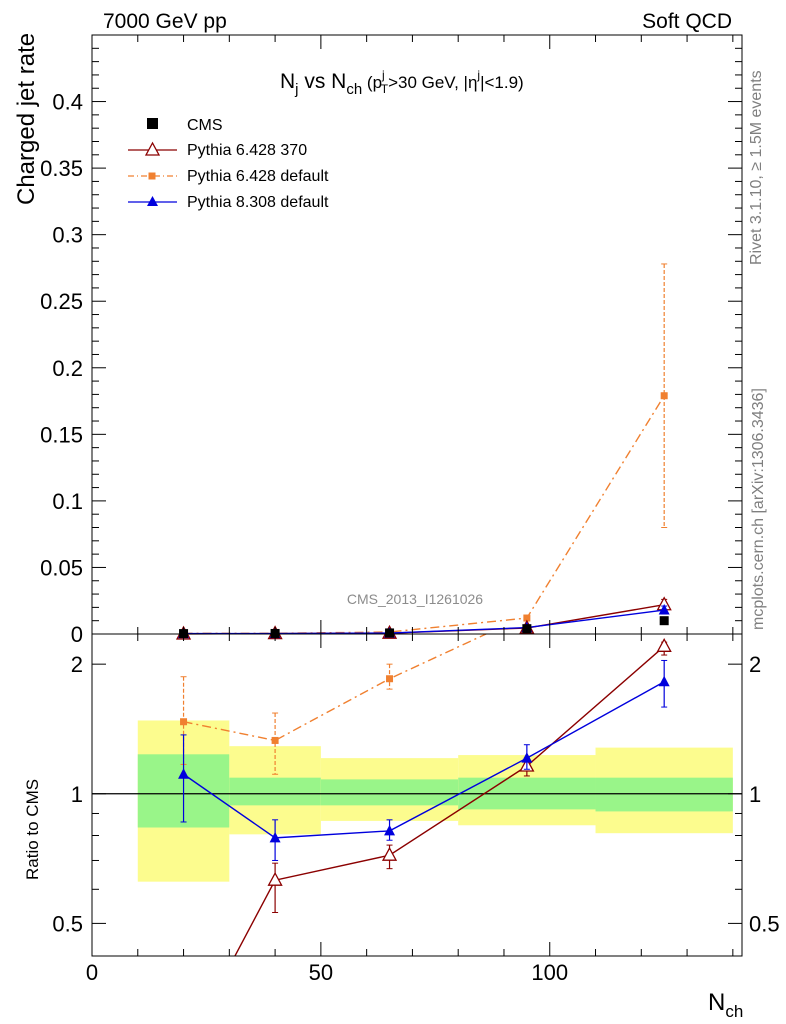 The width and height of the screenshot is (786, 1024). I want to click on title-sub-t: T, so click(385, 89).